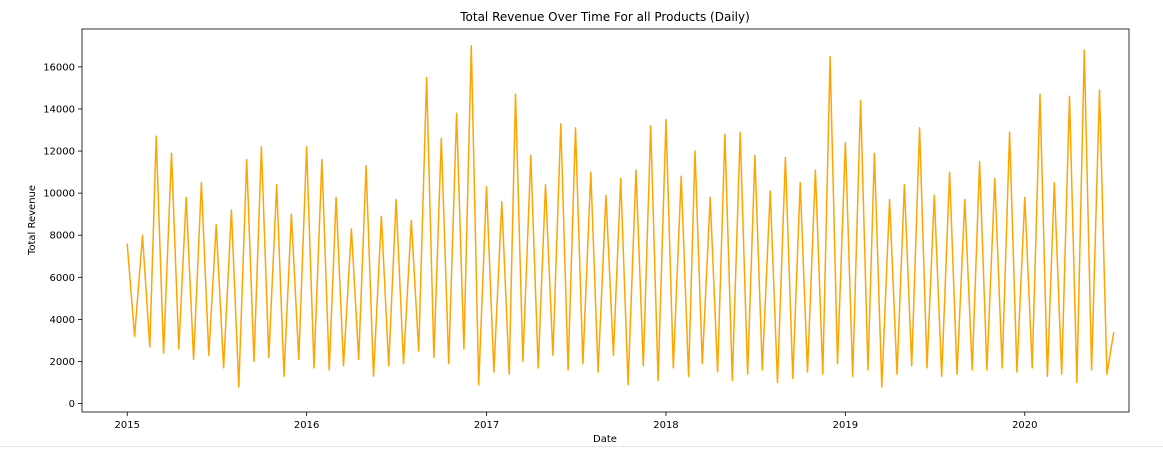 The height and width of the screenshot is (450, 1163). What do you see at coordinates (62, 320) in the screenshot?
I see `y-tick-label: 4000` at bounding box center [62, 320].